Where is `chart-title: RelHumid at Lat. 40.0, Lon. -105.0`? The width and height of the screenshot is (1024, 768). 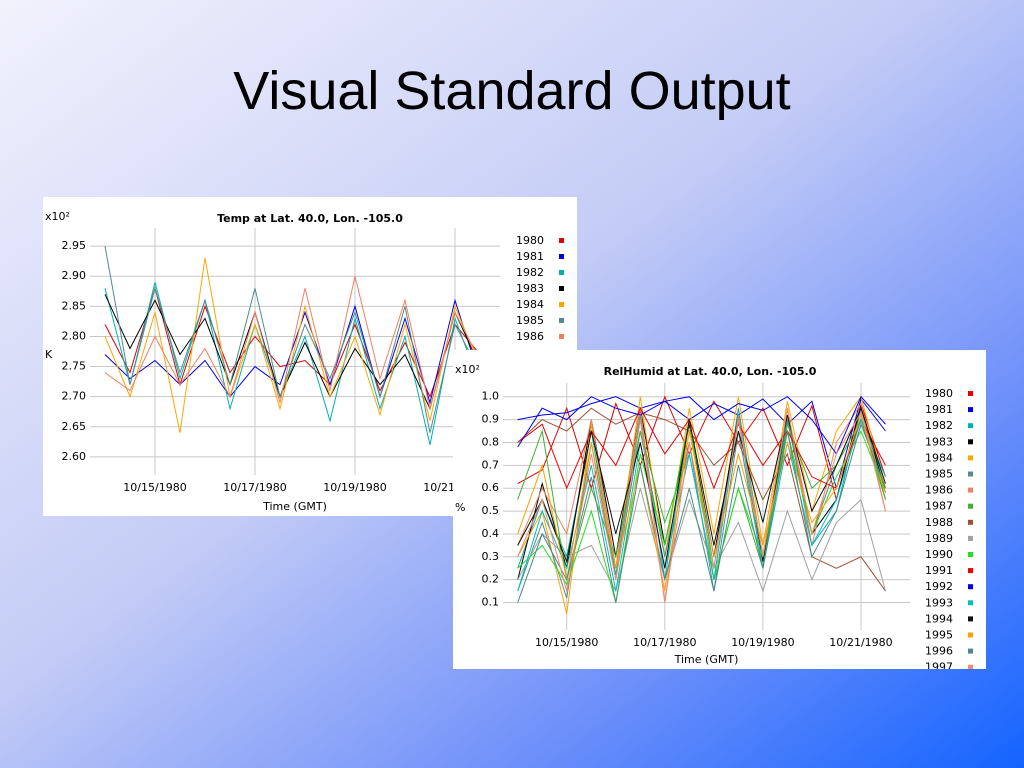 chart-title: RelHumid at Lat. 40.0, Lon. -105.0 is located at coordinates (710, 371).